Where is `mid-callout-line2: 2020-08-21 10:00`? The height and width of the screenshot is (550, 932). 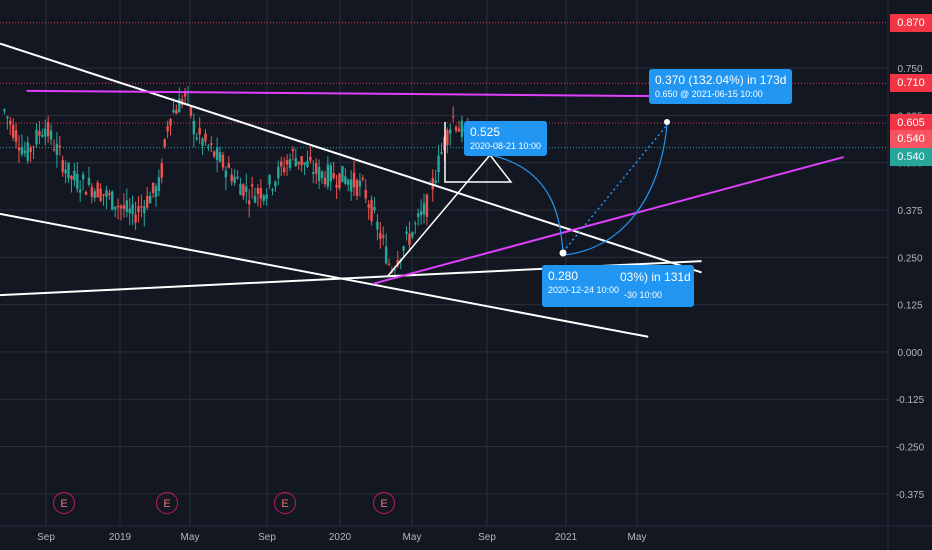 mid-callout-line2: 2020-08-21 10:00 is located at coordinates (506, 146).